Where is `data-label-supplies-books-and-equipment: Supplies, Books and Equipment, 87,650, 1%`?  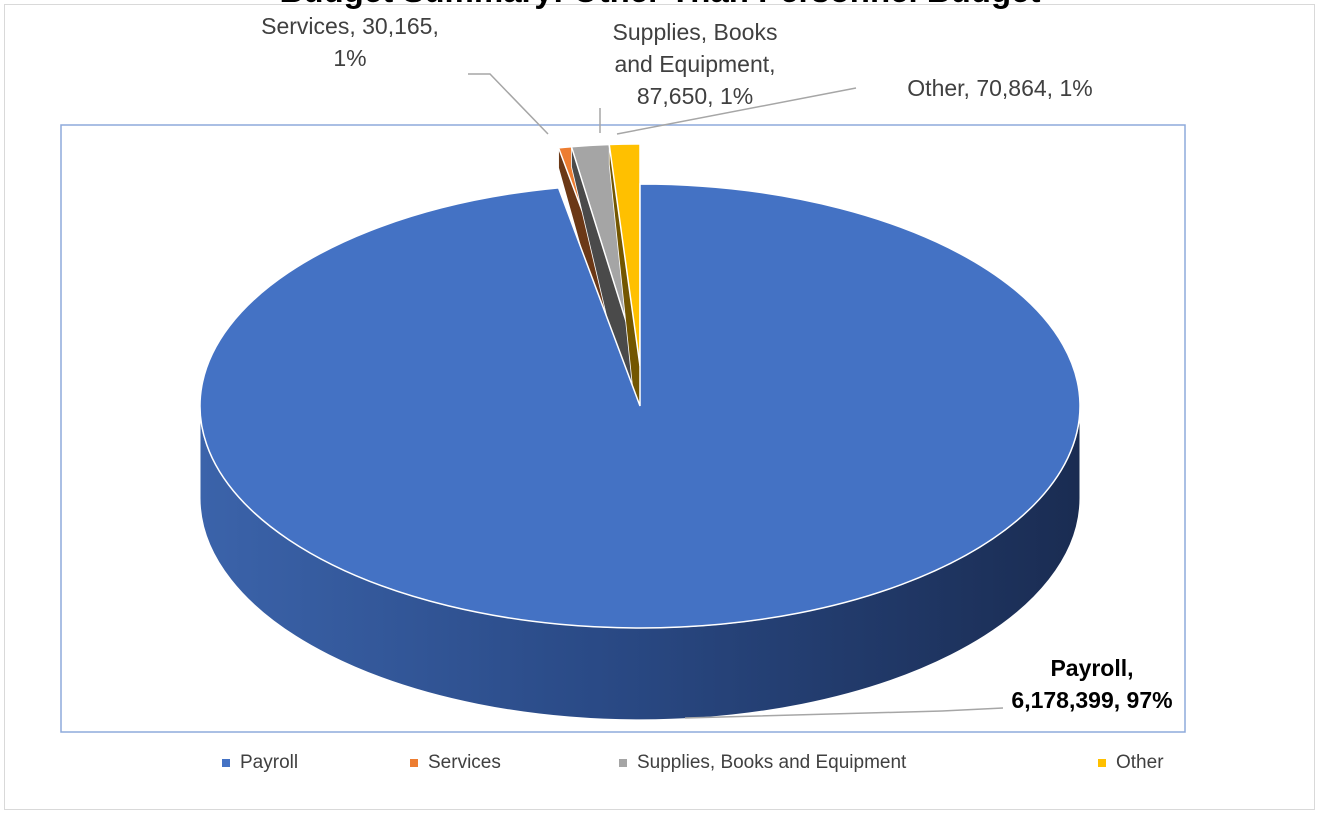 data-label-supplies-books-and-equipment: Supplies, Books and Equipment, 87,650, 1% is located at coordinates (695, 64).